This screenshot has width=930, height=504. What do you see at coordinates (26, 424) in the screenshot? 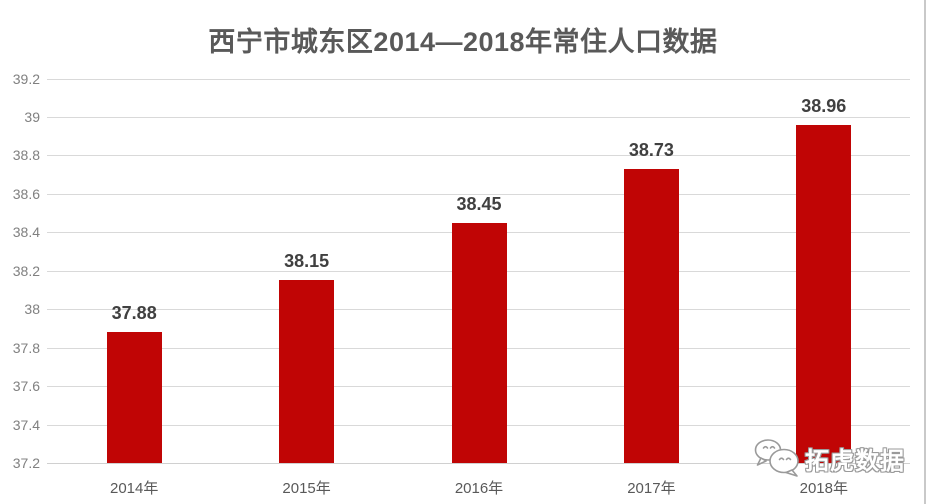
I see `y-axis-tick-label: 37.4` at bounding box center [26, 424].